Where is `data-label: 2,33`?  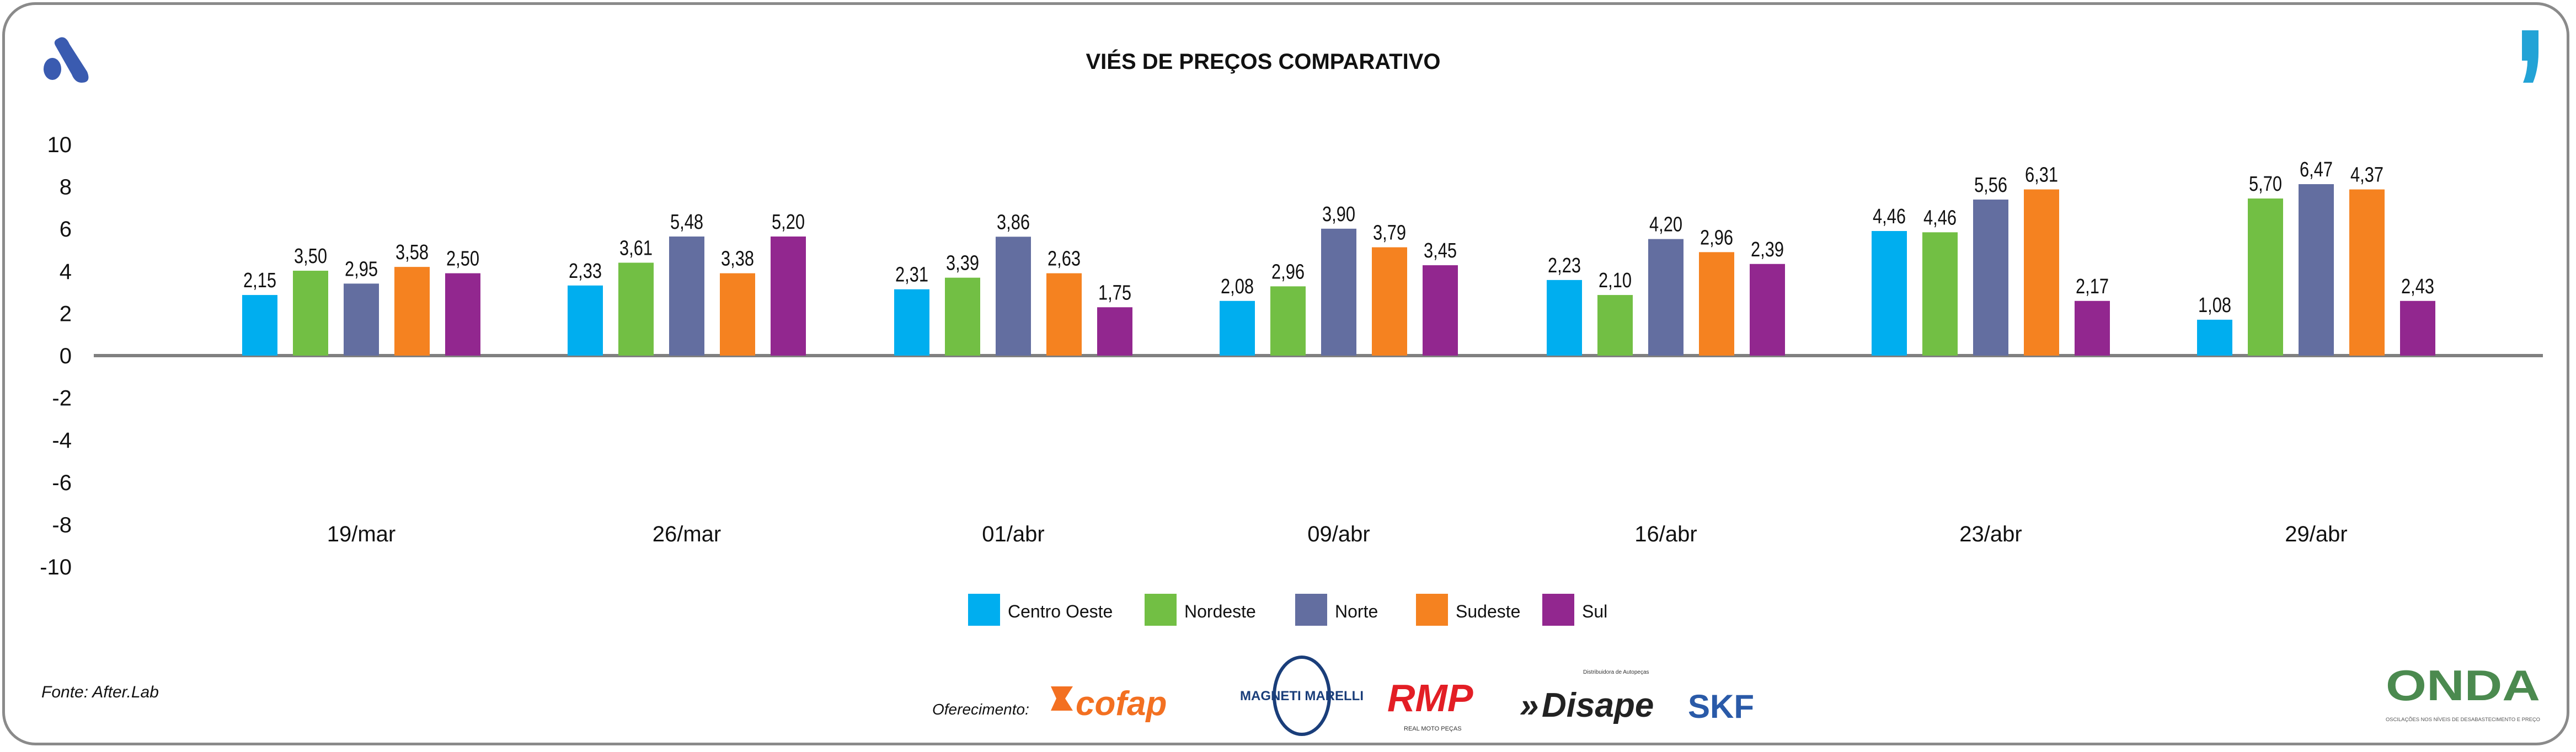 data-label: 2,33 is located at coordinates (585, 271).